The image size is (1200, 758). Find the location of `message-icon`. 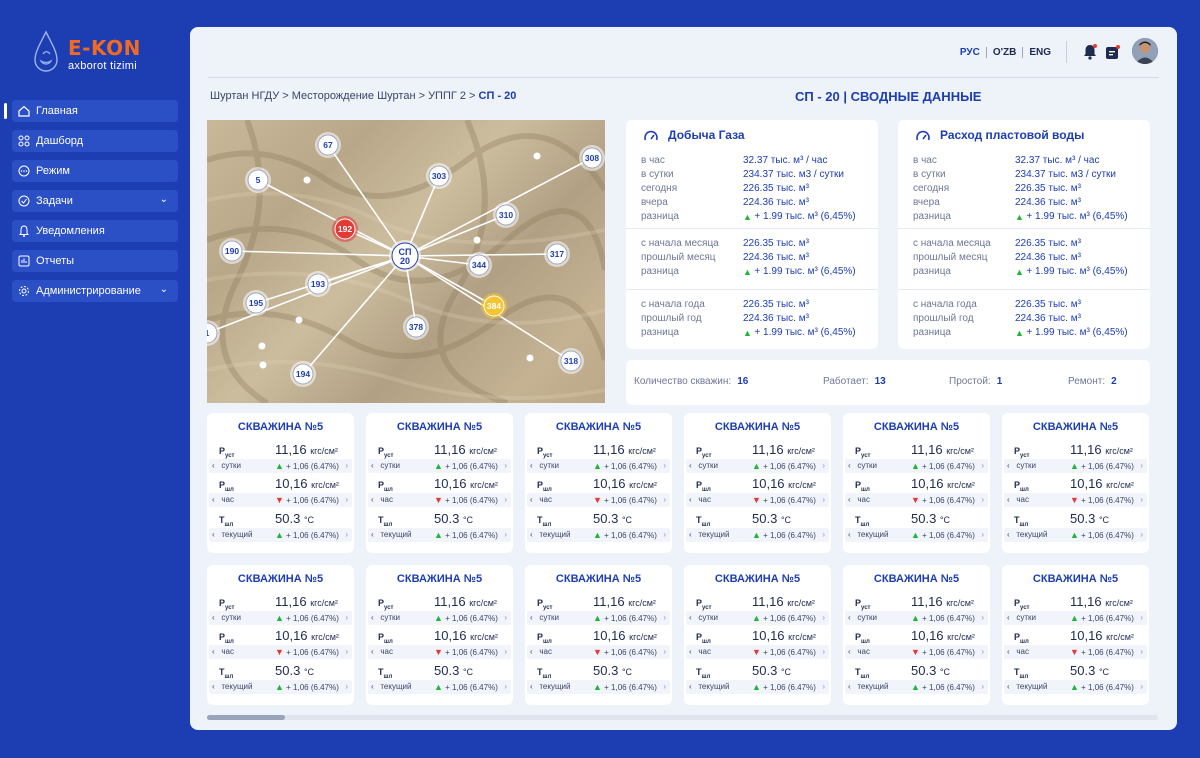

message-icon is located at coordinates (1113, 52).